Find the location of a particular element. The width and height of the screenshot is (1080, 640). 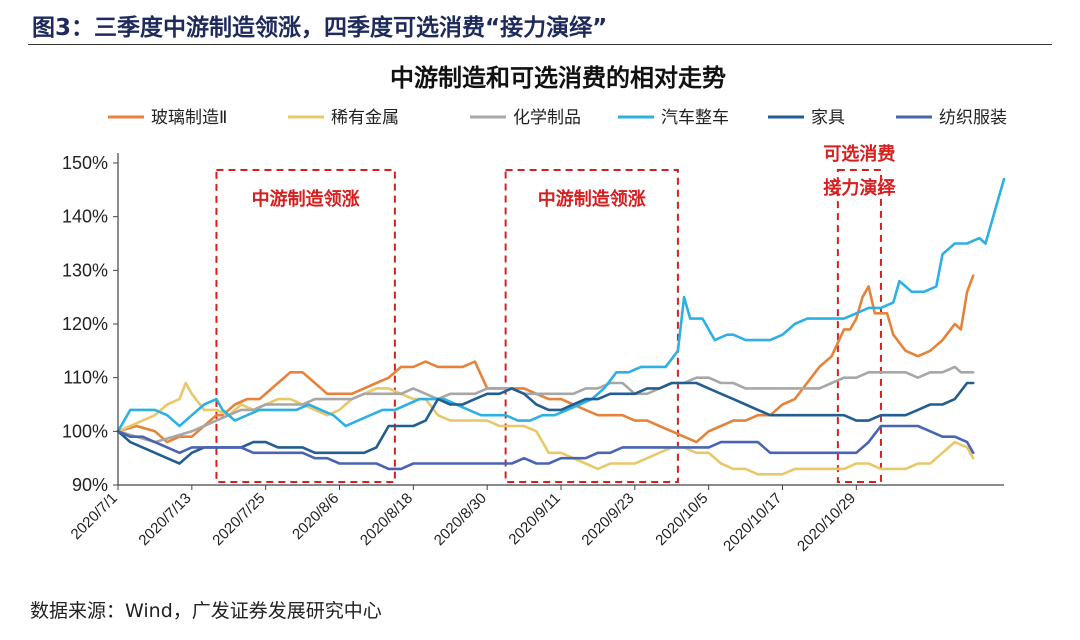

x-tick-label: 2020/10/17 is located at coordinates (752, 522).